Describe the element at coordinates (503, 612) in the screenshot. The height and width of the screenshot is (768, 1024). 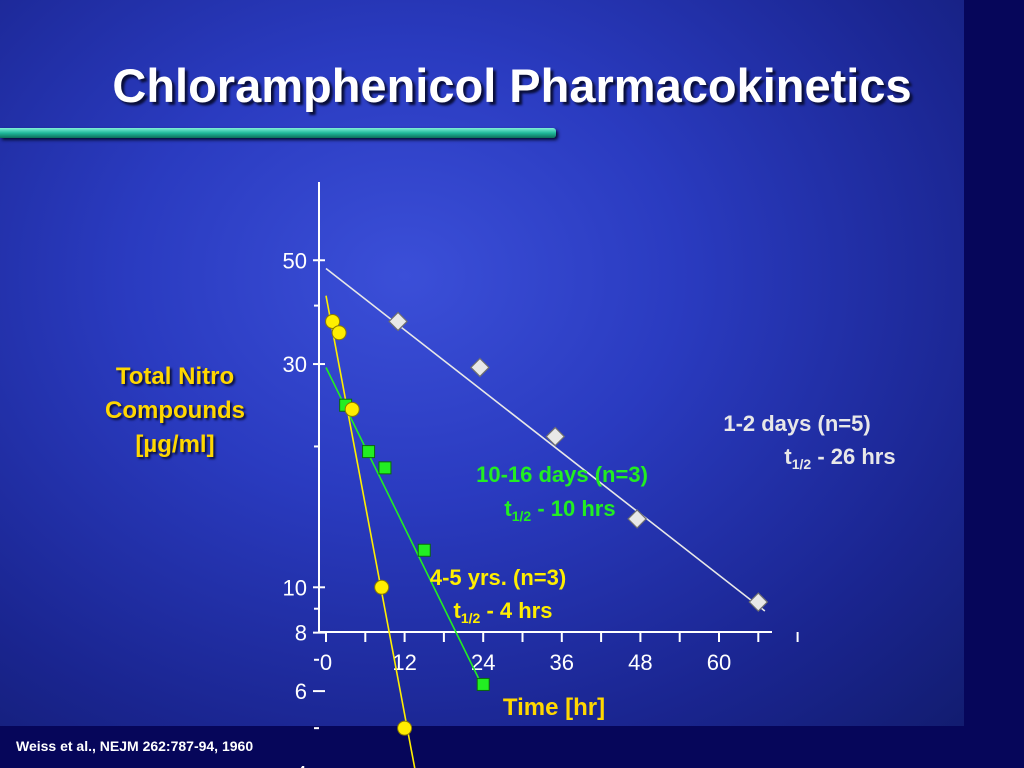
I see `half-life-label-circle: t1/2 - 4 hrs` at that location.